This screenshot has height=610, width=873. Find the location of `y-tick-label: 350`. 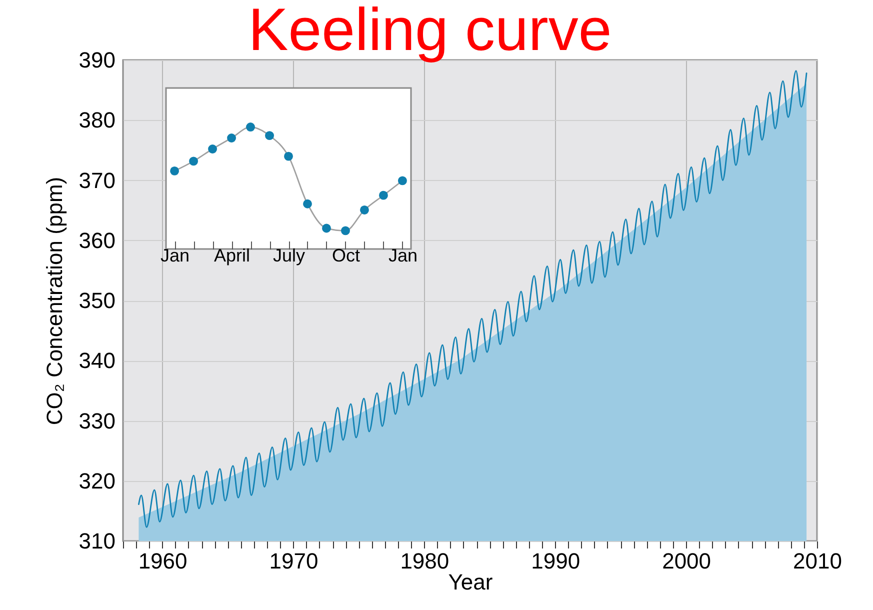

y-tick-label: 350 is located at coordinates (97, 300).